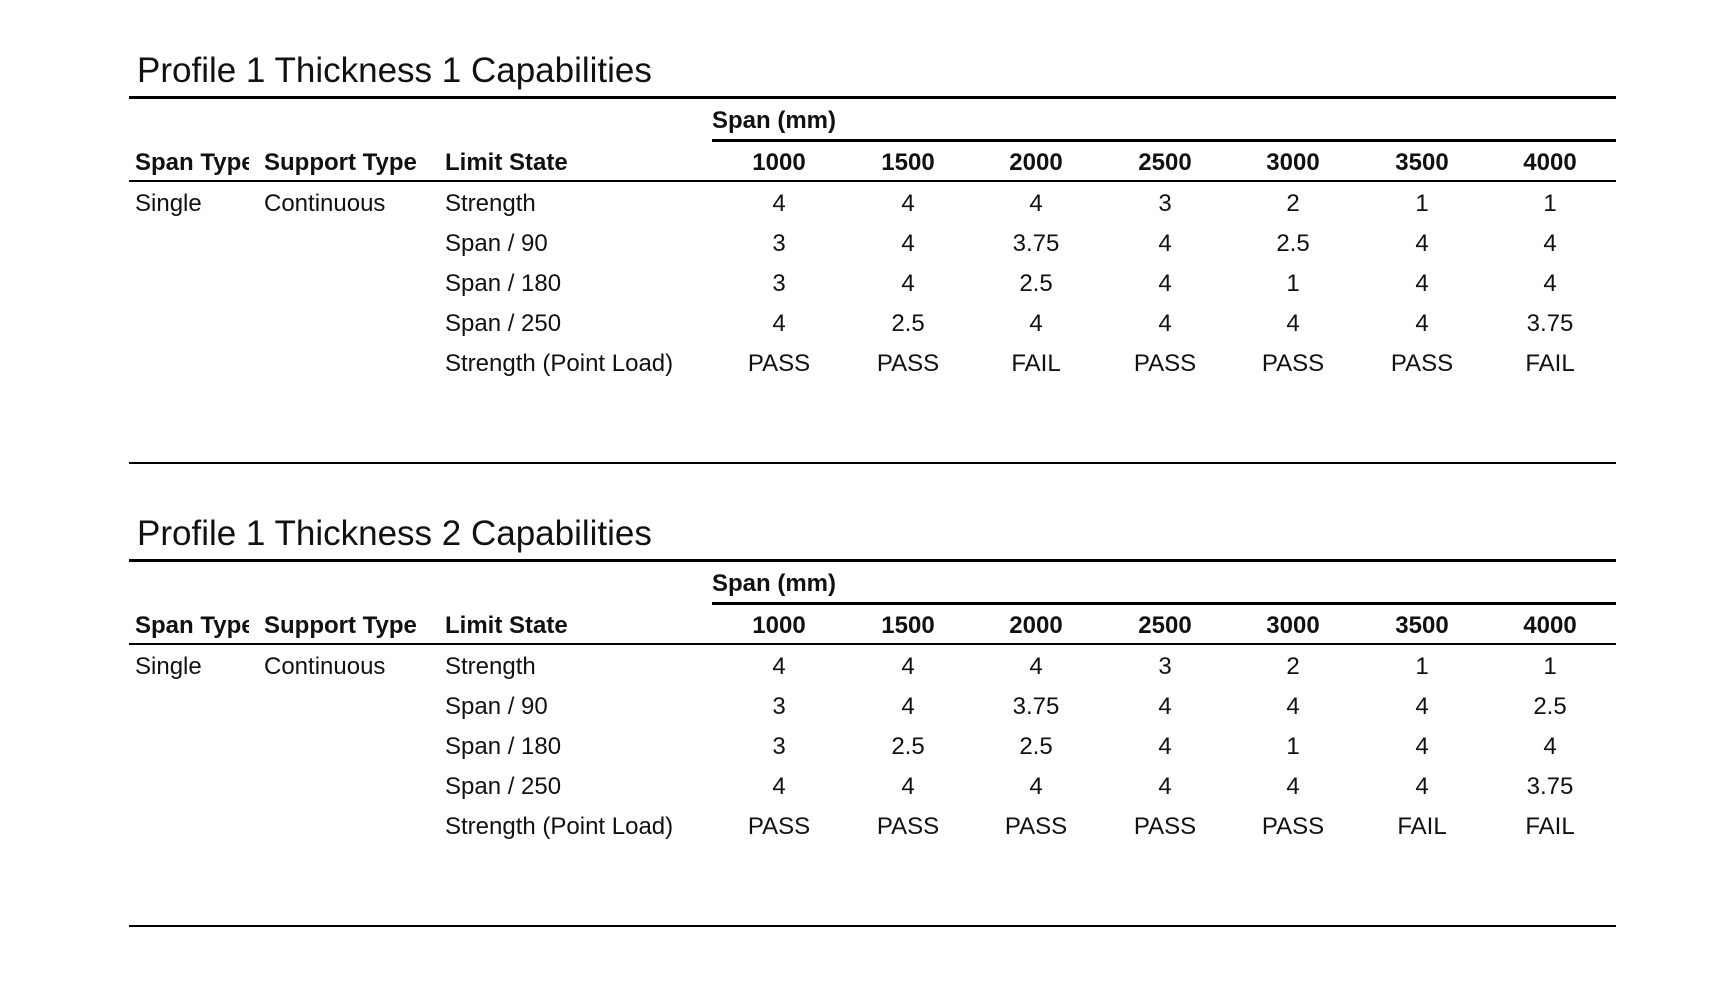 The width and height of the screenshot is (1736, 1002). Describe the element at coordinates (1293, 625) in the screenshot. I see `span-header-value: 3000` at that location.